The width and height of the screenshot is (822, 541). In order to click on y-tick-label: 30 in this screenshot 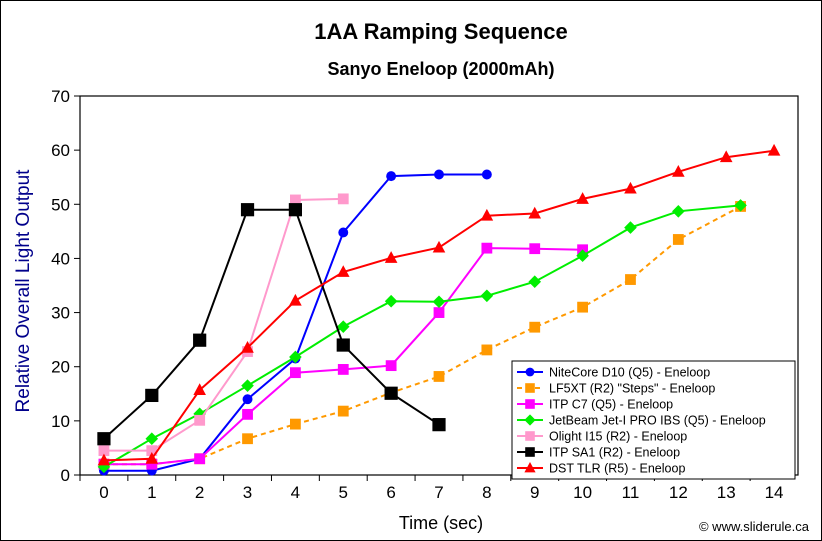, I will do `click(60, 313)`.